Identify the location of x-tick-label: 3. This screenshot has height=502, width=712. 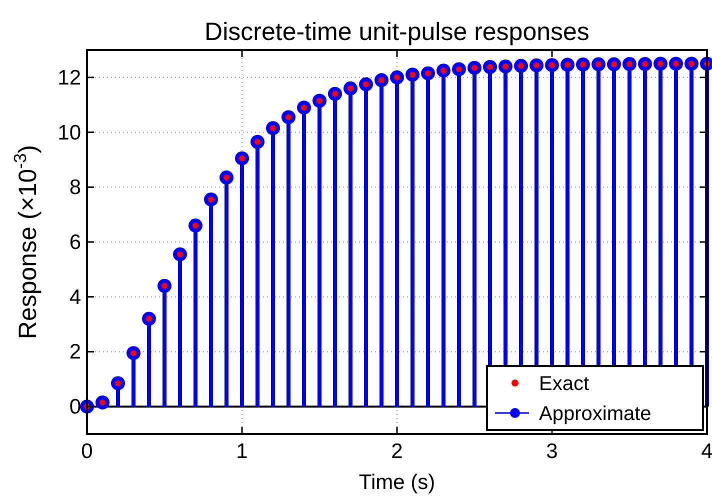
(552, 451).